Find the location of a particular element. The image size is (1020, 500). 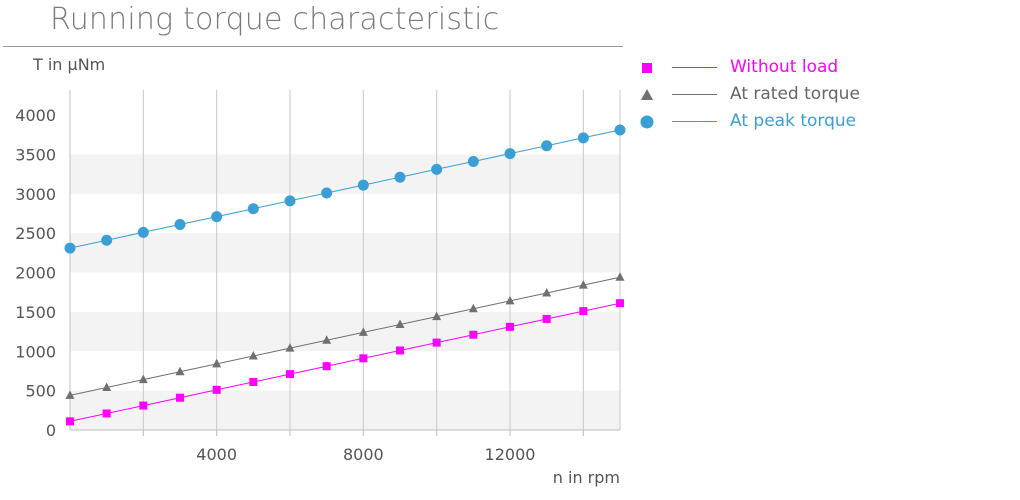

legend-label: At rated torque is located at coordinates (795, 94).